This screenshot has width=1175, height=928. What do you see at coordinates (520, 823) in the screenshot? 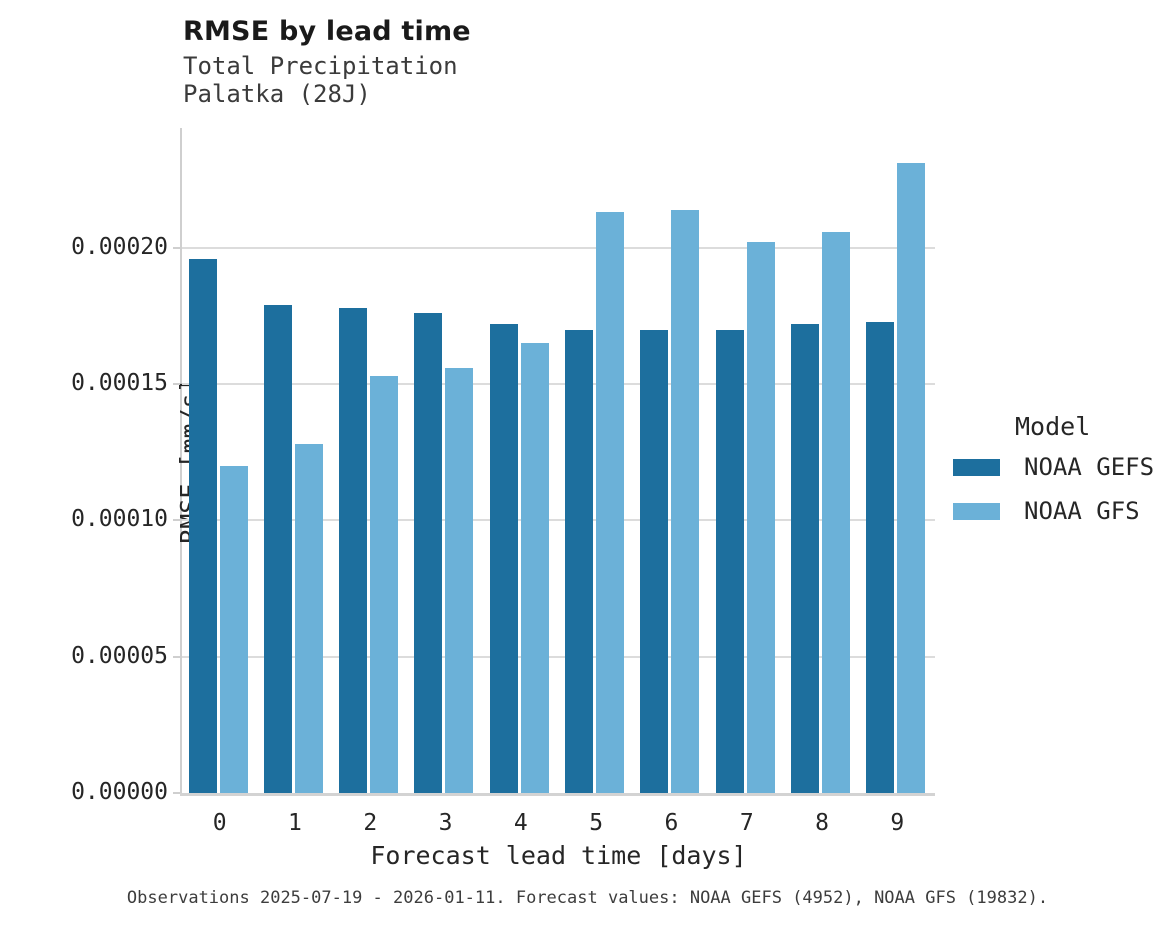
I see `x-tick-label: 4` at bounding box center [520, 823].